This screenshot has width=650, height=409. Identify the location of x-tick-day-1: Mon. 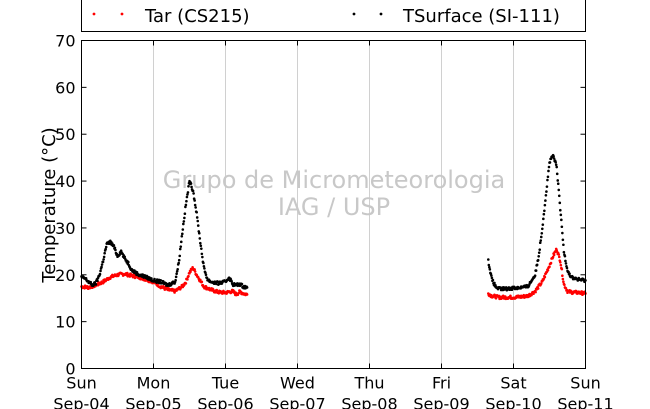
(154, 383).